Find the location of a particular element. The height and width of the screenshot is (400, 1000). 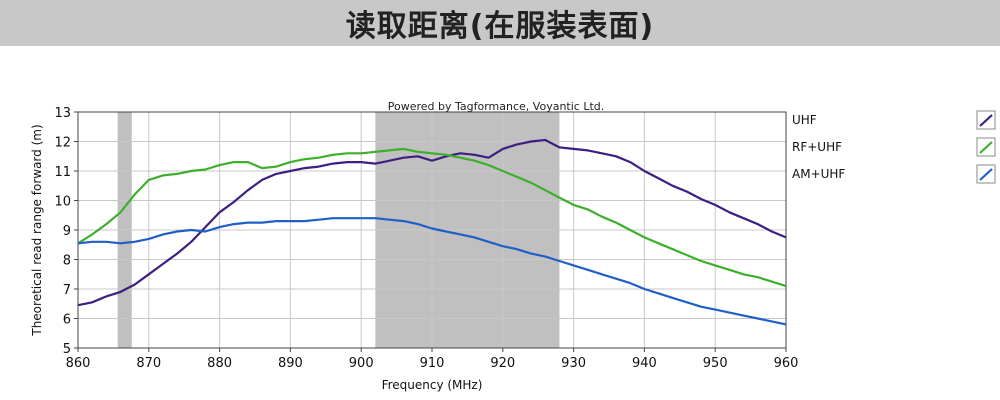

y-tick-label: 9 is located at coordinates (67, 231).